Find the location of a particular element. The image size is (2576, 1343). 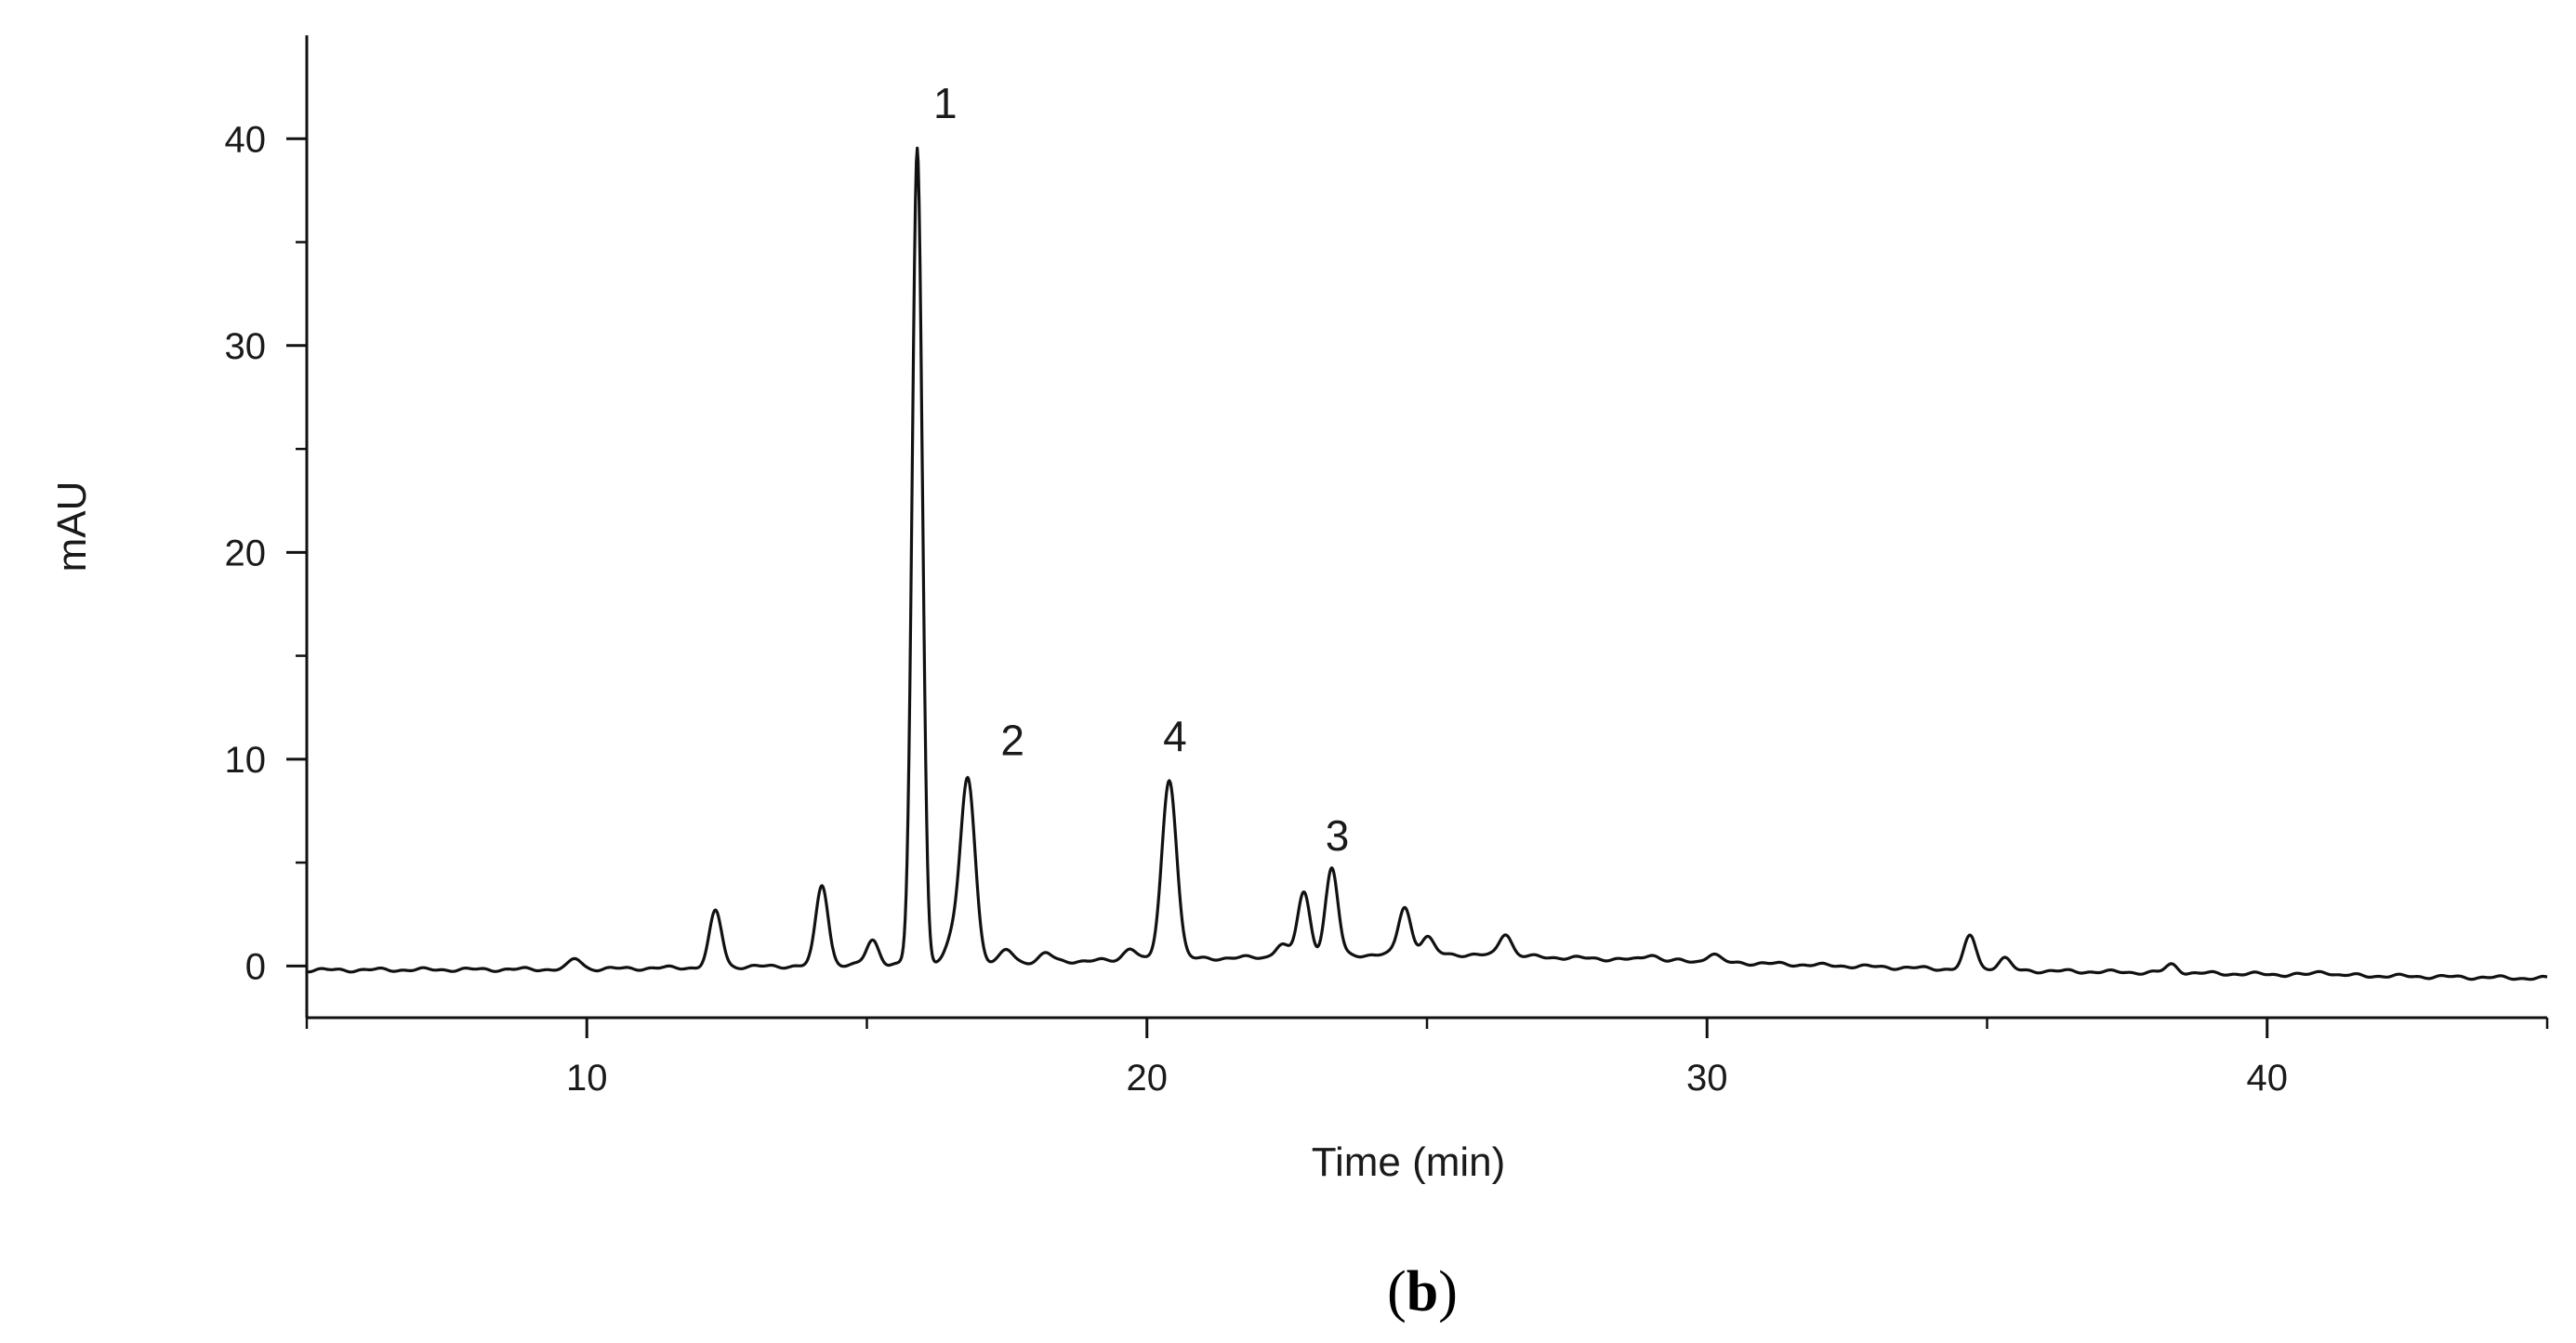

panel-label-letter: b is located at coordinates (1422, 1291).